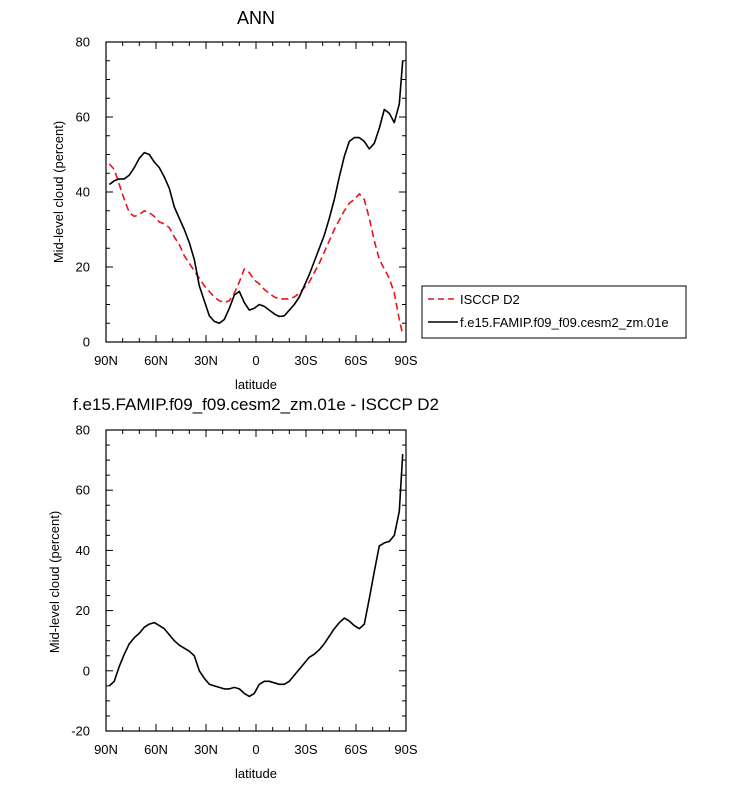 The width and height of the screenshot is (733, 785). I want to click on bottom-chart-y-tick-label: 60, so click(83, 490).